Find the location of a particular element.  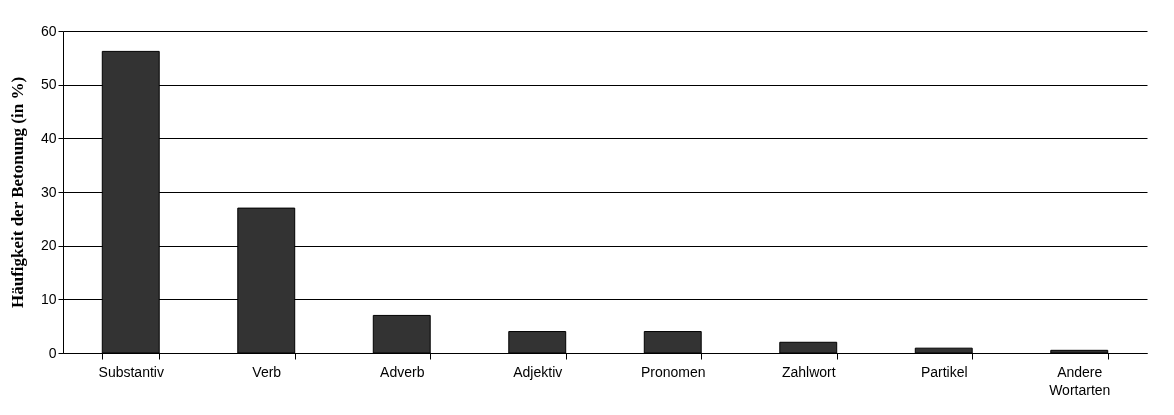

y-tick-label: 50 is located at coordinates (48, 84).